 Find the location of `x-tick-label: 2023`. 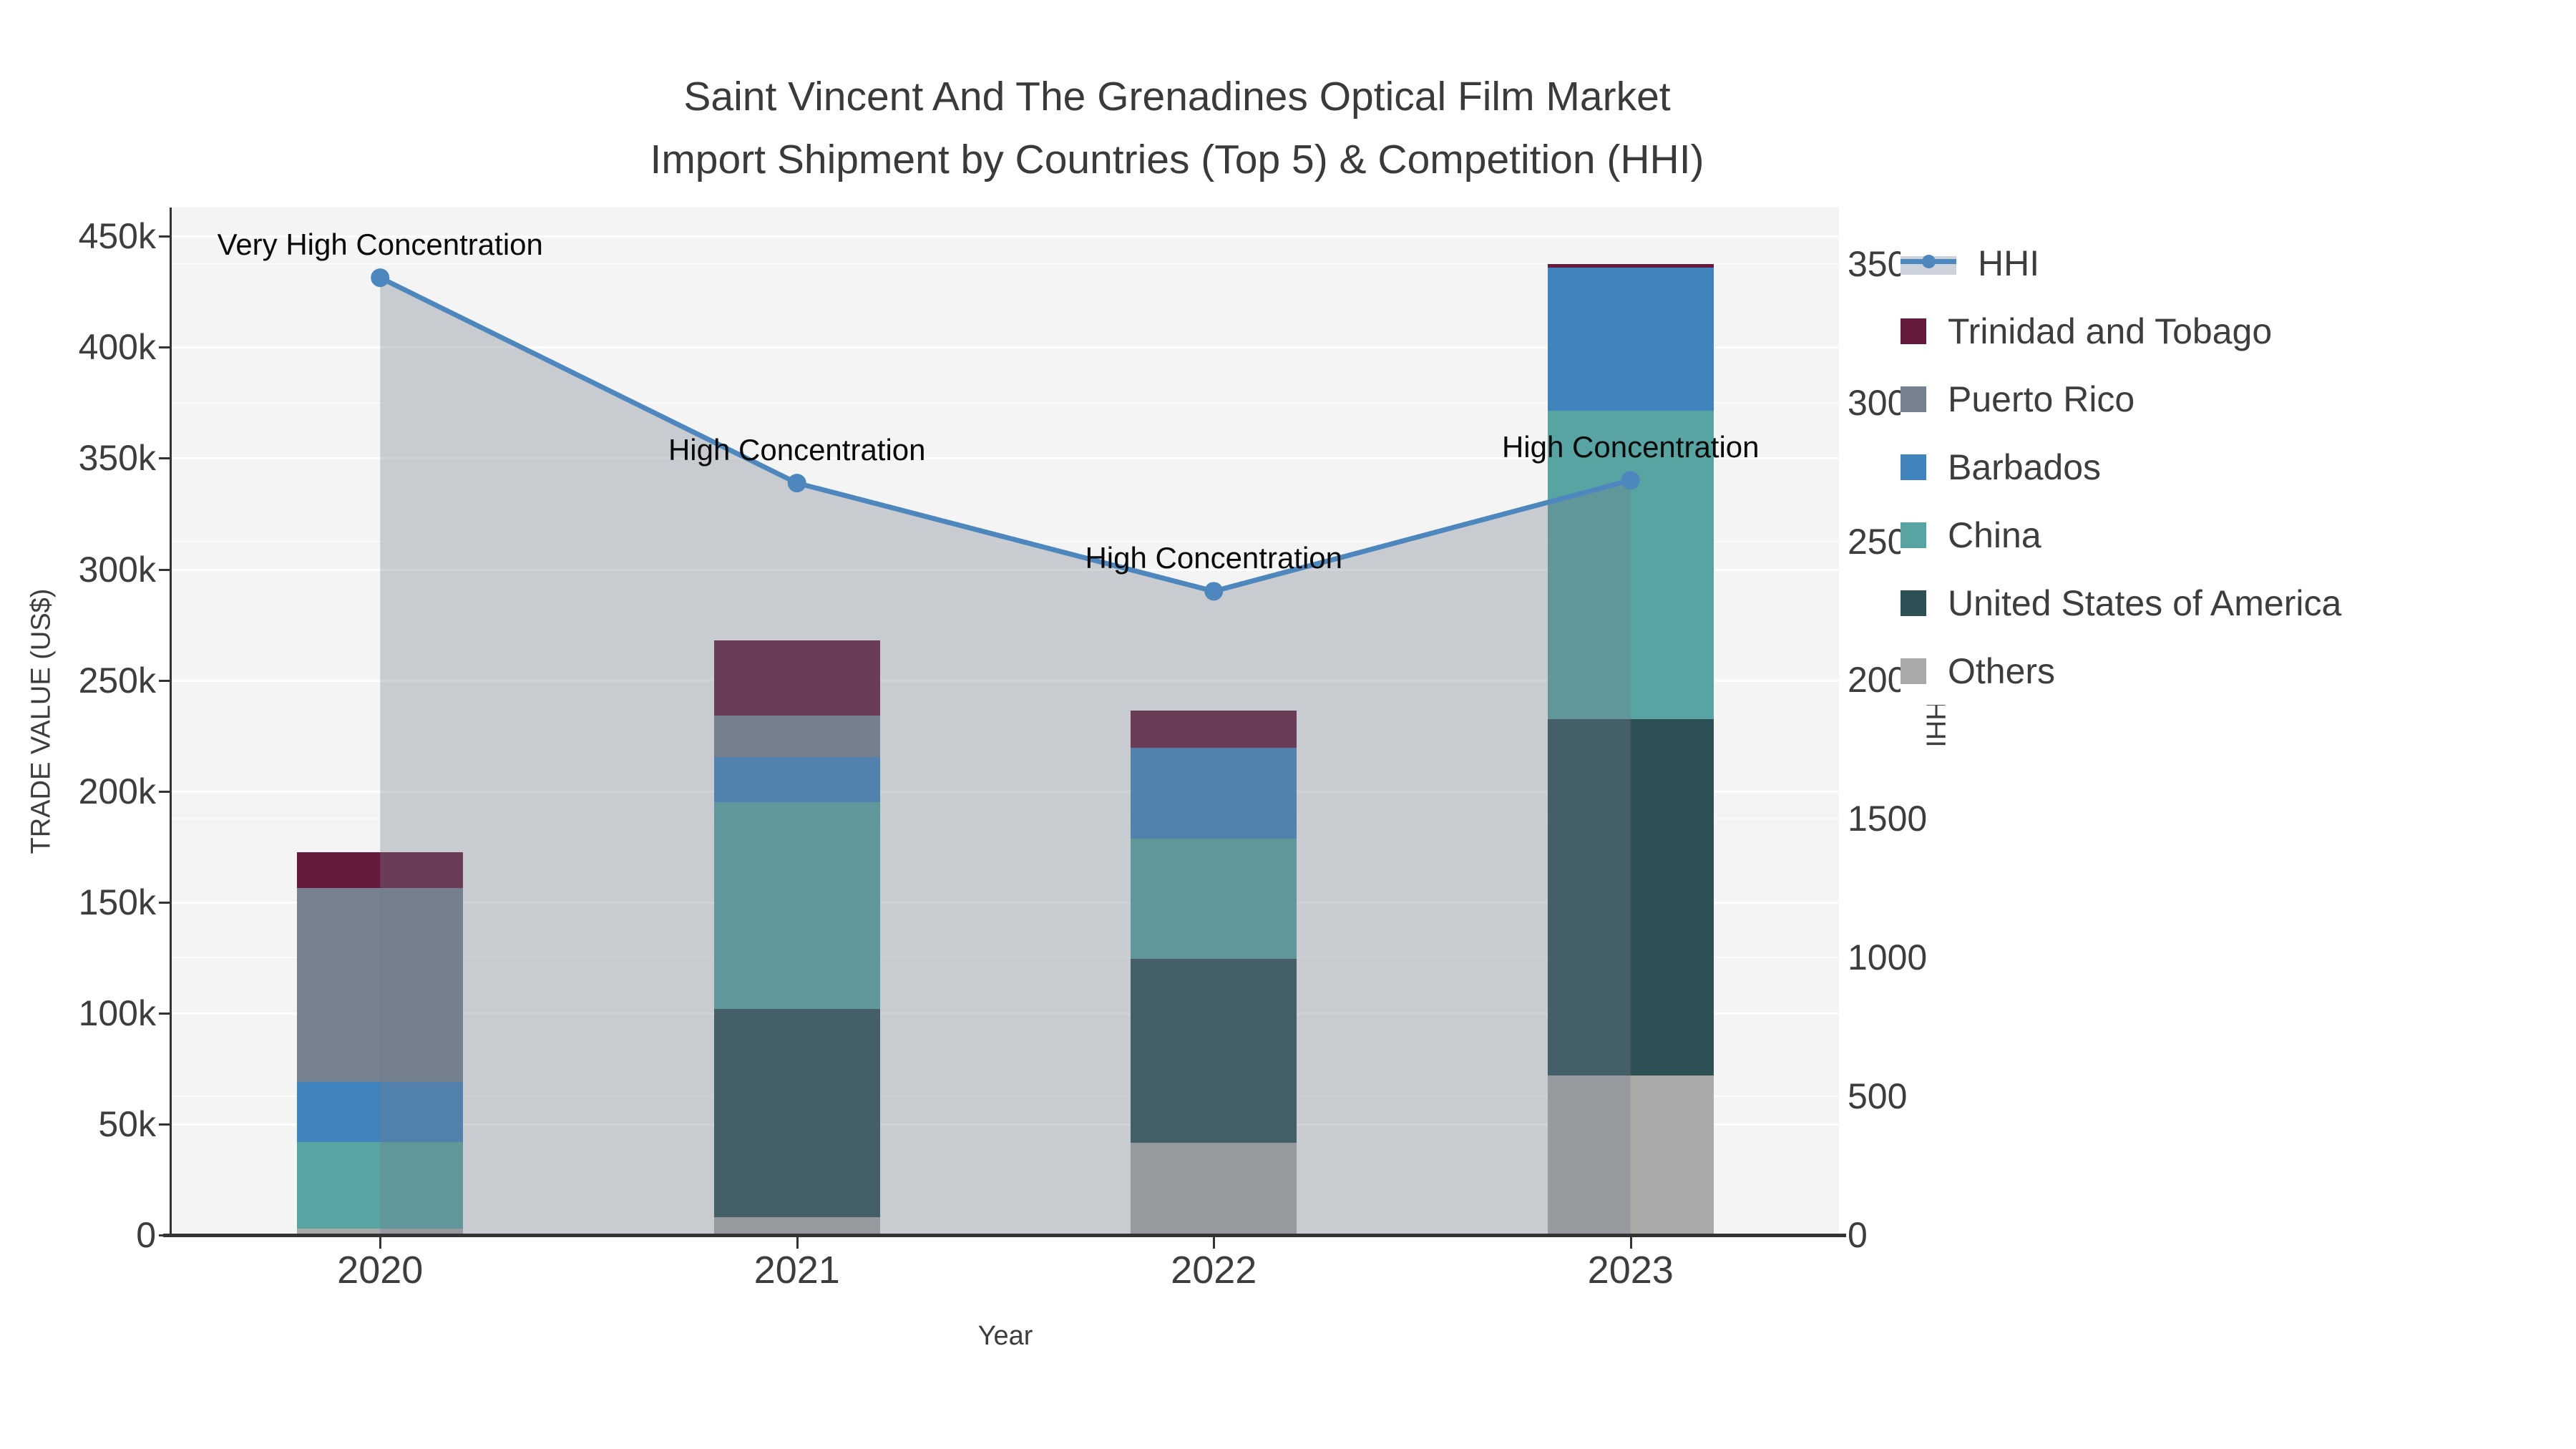

x-tick-label: 2023 is located at coordinates (1630, 1270).